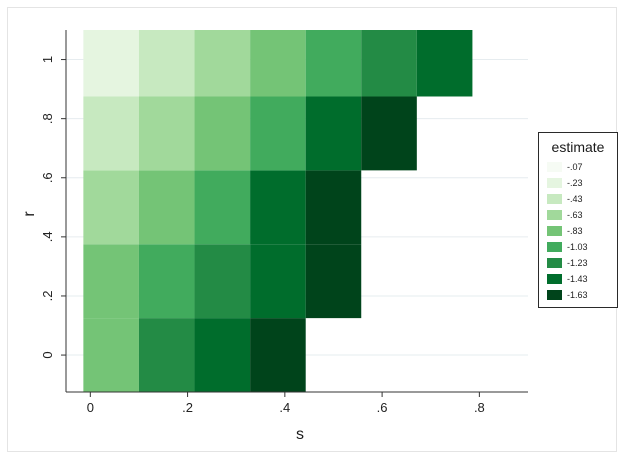 The image size is (624, 459). What do you see at coordinates (565, 215) in the screenshot?
I see `legend-entry: -.63` at bounding box center [565, 215].